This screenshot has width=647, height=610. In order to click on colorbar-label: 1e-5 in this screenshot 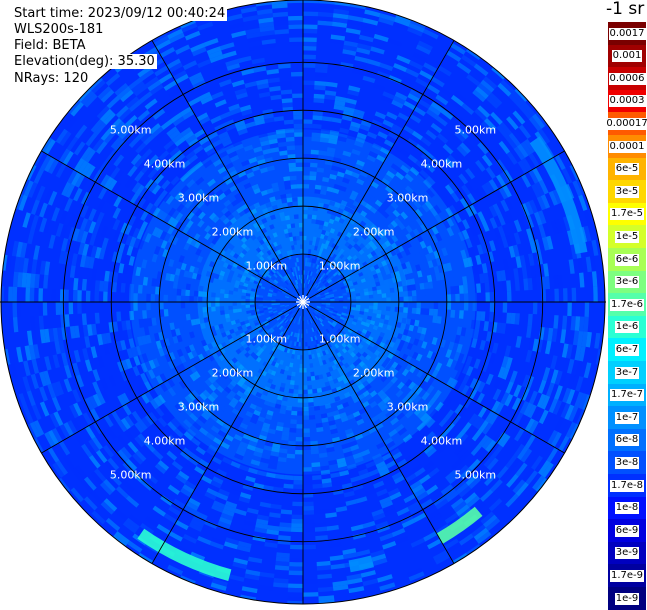, I will do `click(627, 236)`.